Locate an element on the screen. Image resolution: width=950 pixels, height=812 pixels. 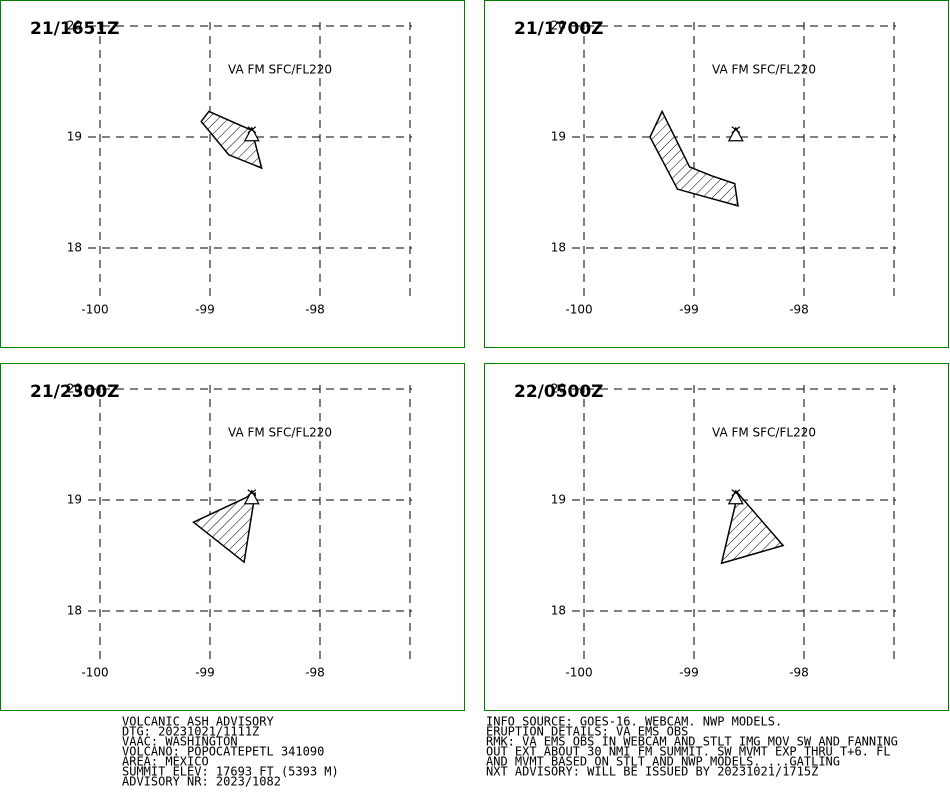
advisory-line: VOLCANO: POPOCATEPETL 341090 is located at coordinates (223, 752).